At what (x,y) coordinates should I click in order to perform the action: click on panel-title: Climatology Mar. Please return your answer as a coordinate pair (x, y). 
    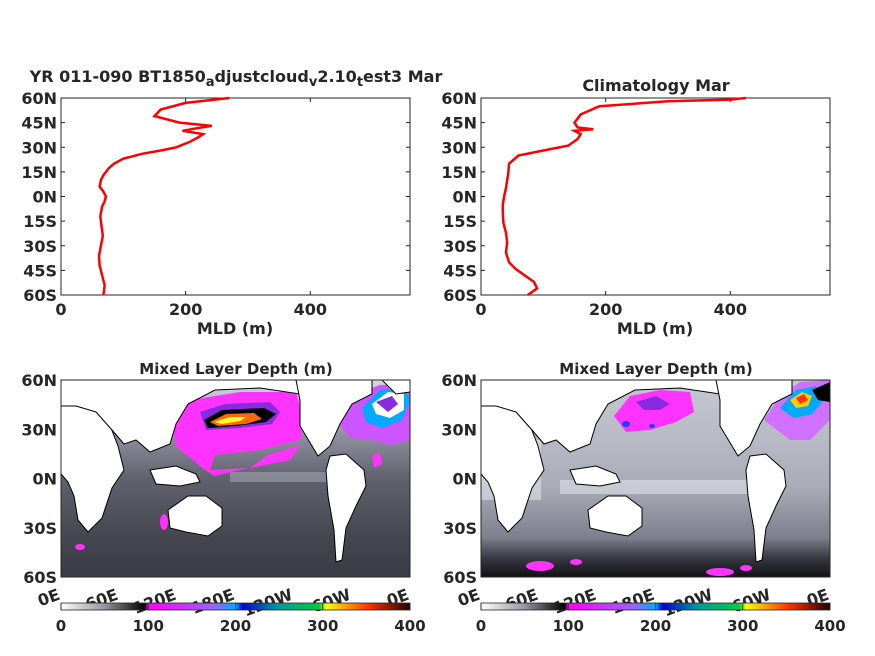
    Looking at the image, I should click on (655, 85).